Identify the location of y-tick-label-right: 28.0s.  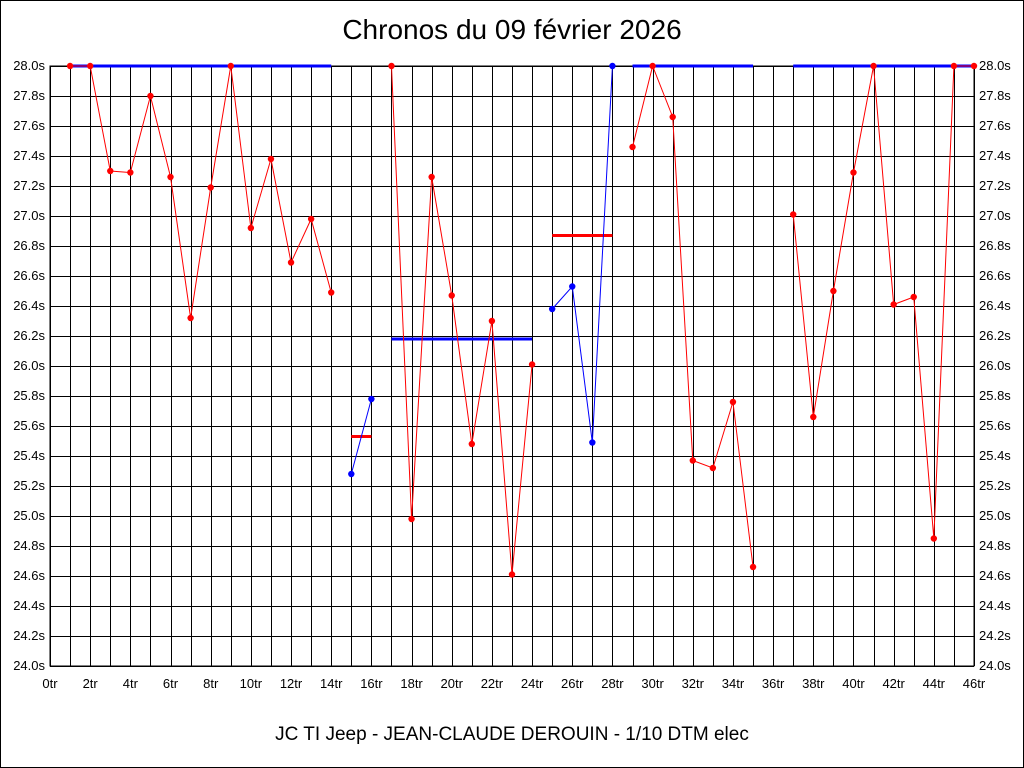
(995, 65).